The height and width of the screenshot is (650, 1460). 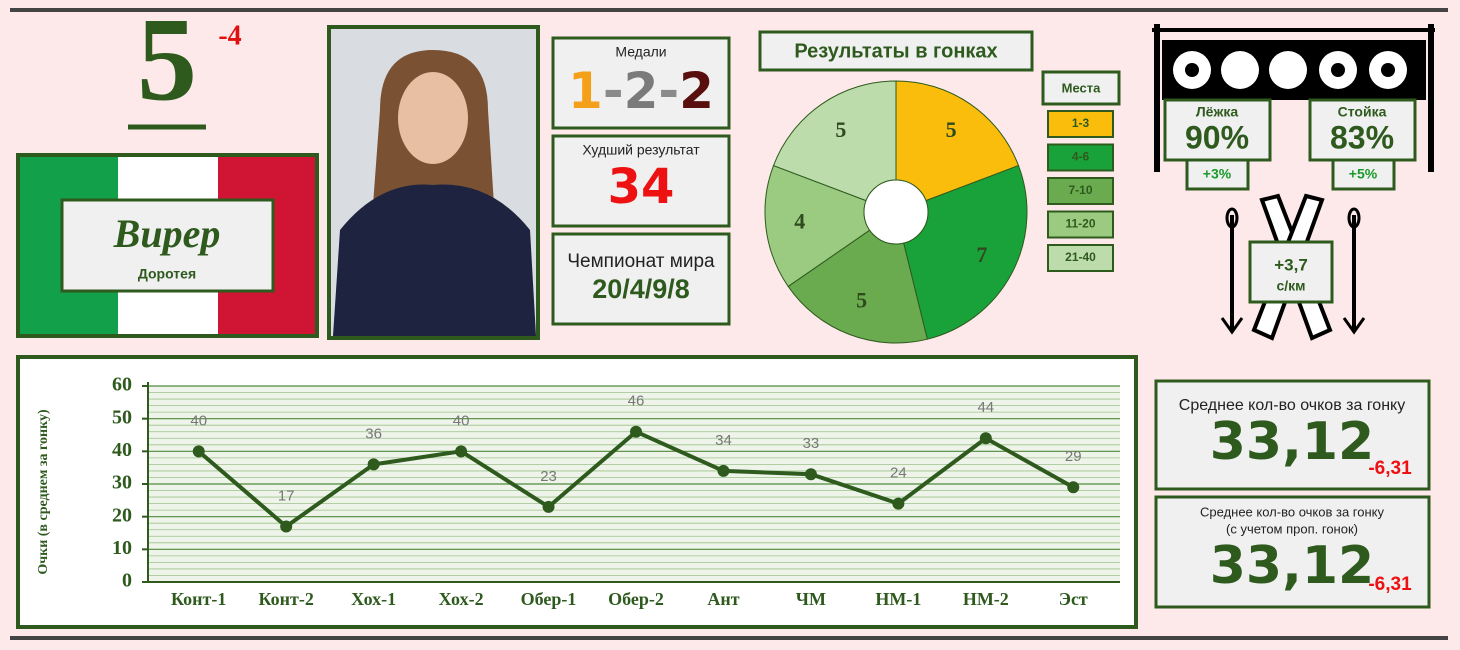 I want to click on speed-card, so click(x=1291, y=272).